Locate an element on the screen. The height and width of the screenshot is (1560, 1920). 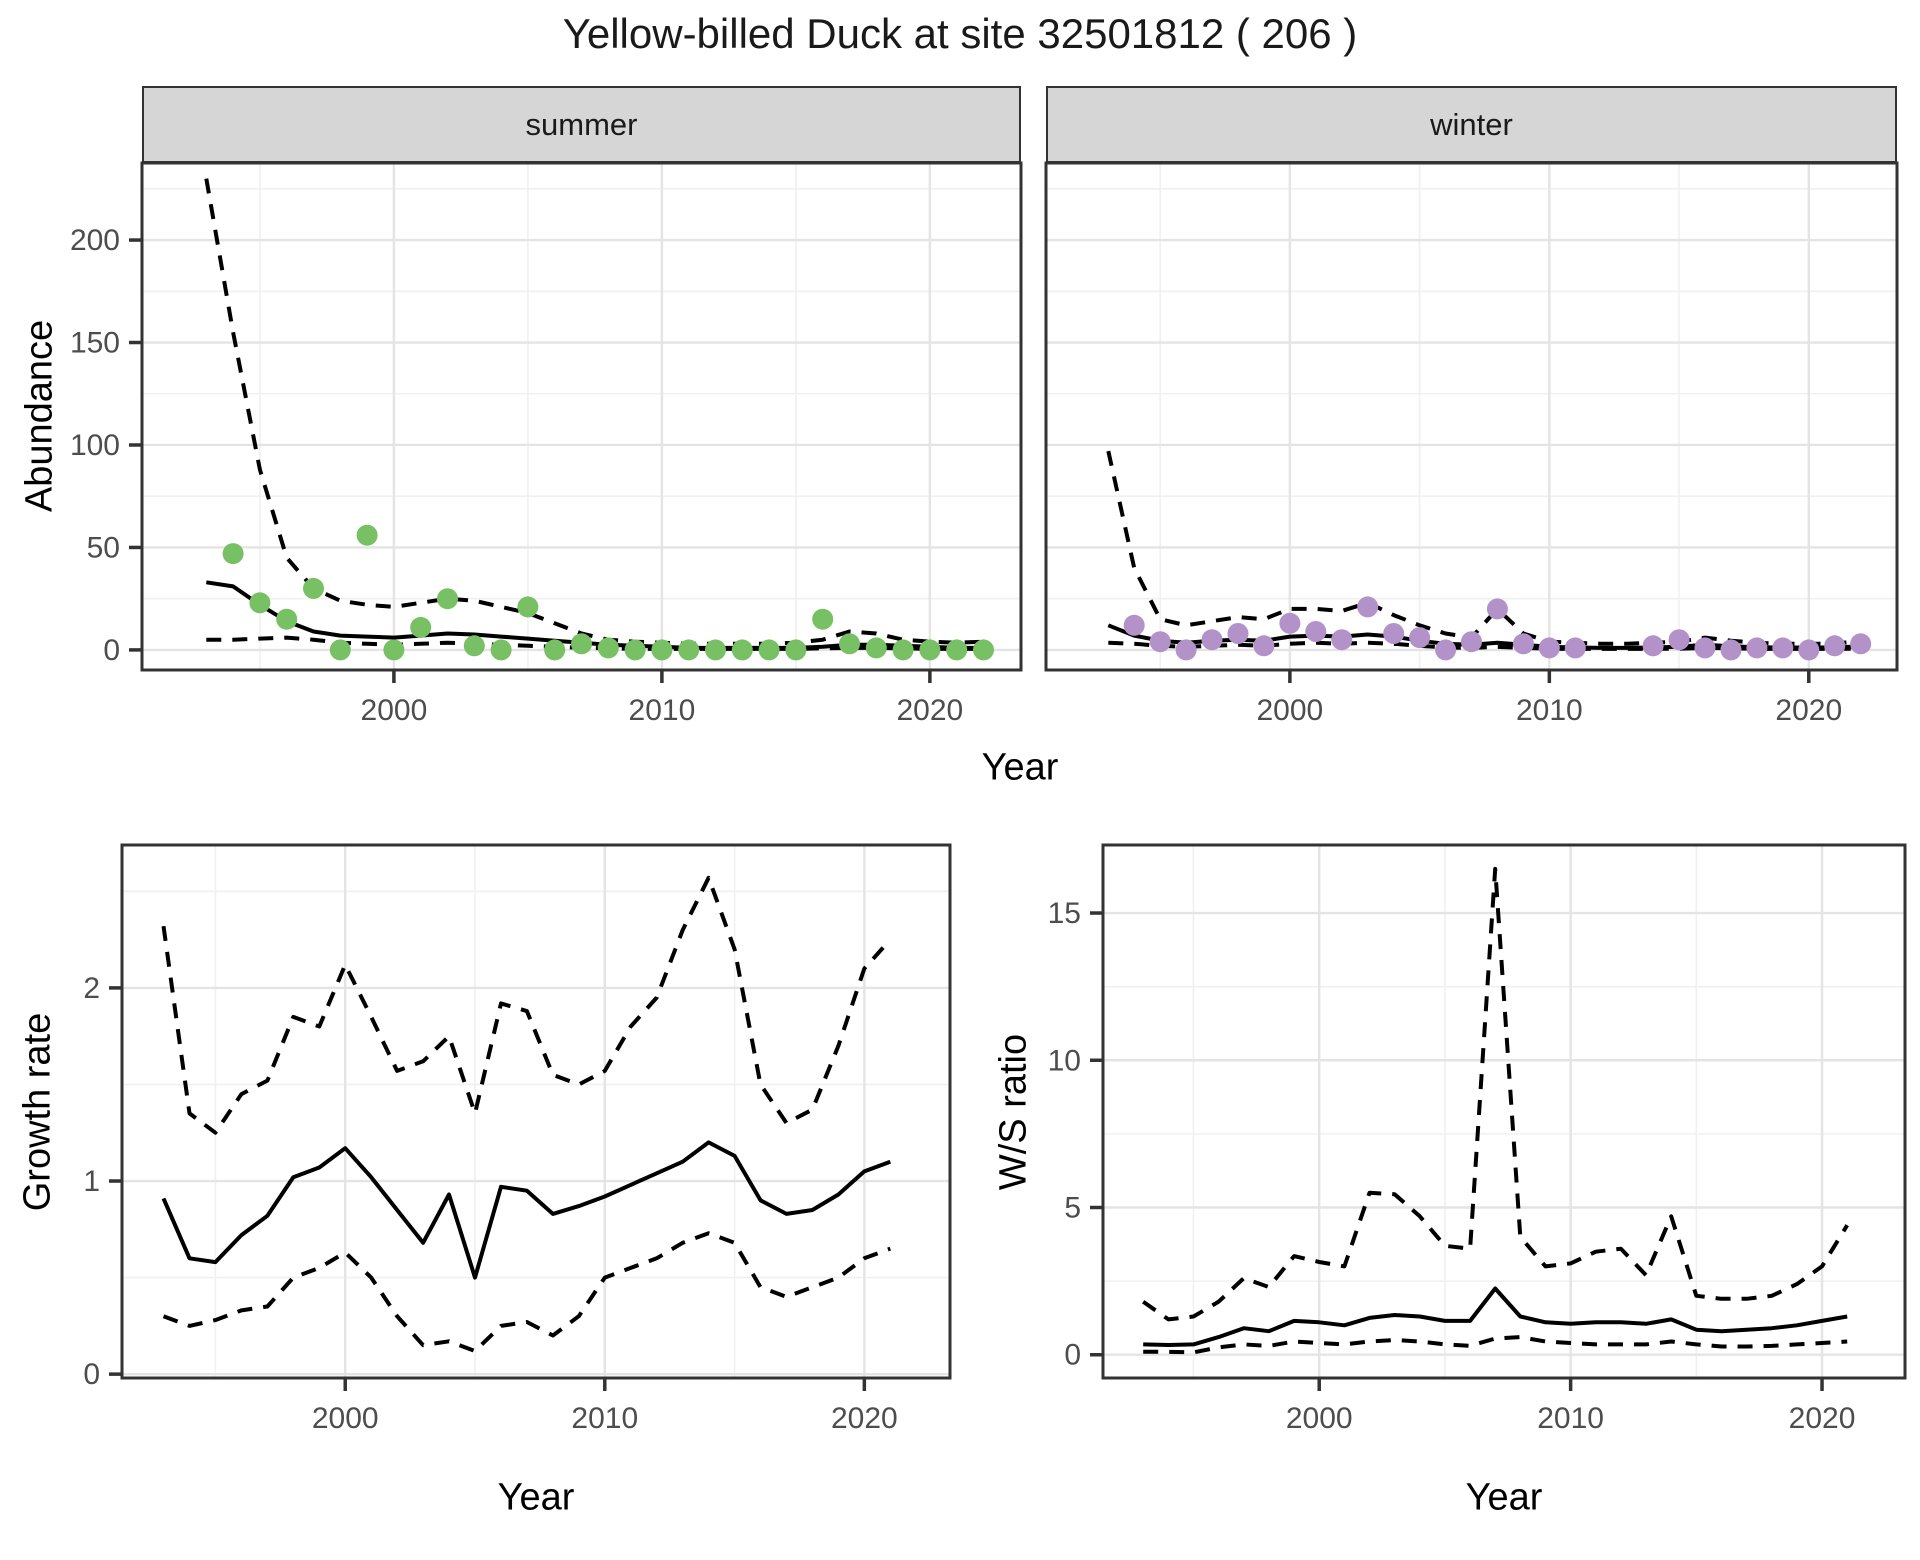
y-tick-label: 100 is located at coordinates (95, 445).